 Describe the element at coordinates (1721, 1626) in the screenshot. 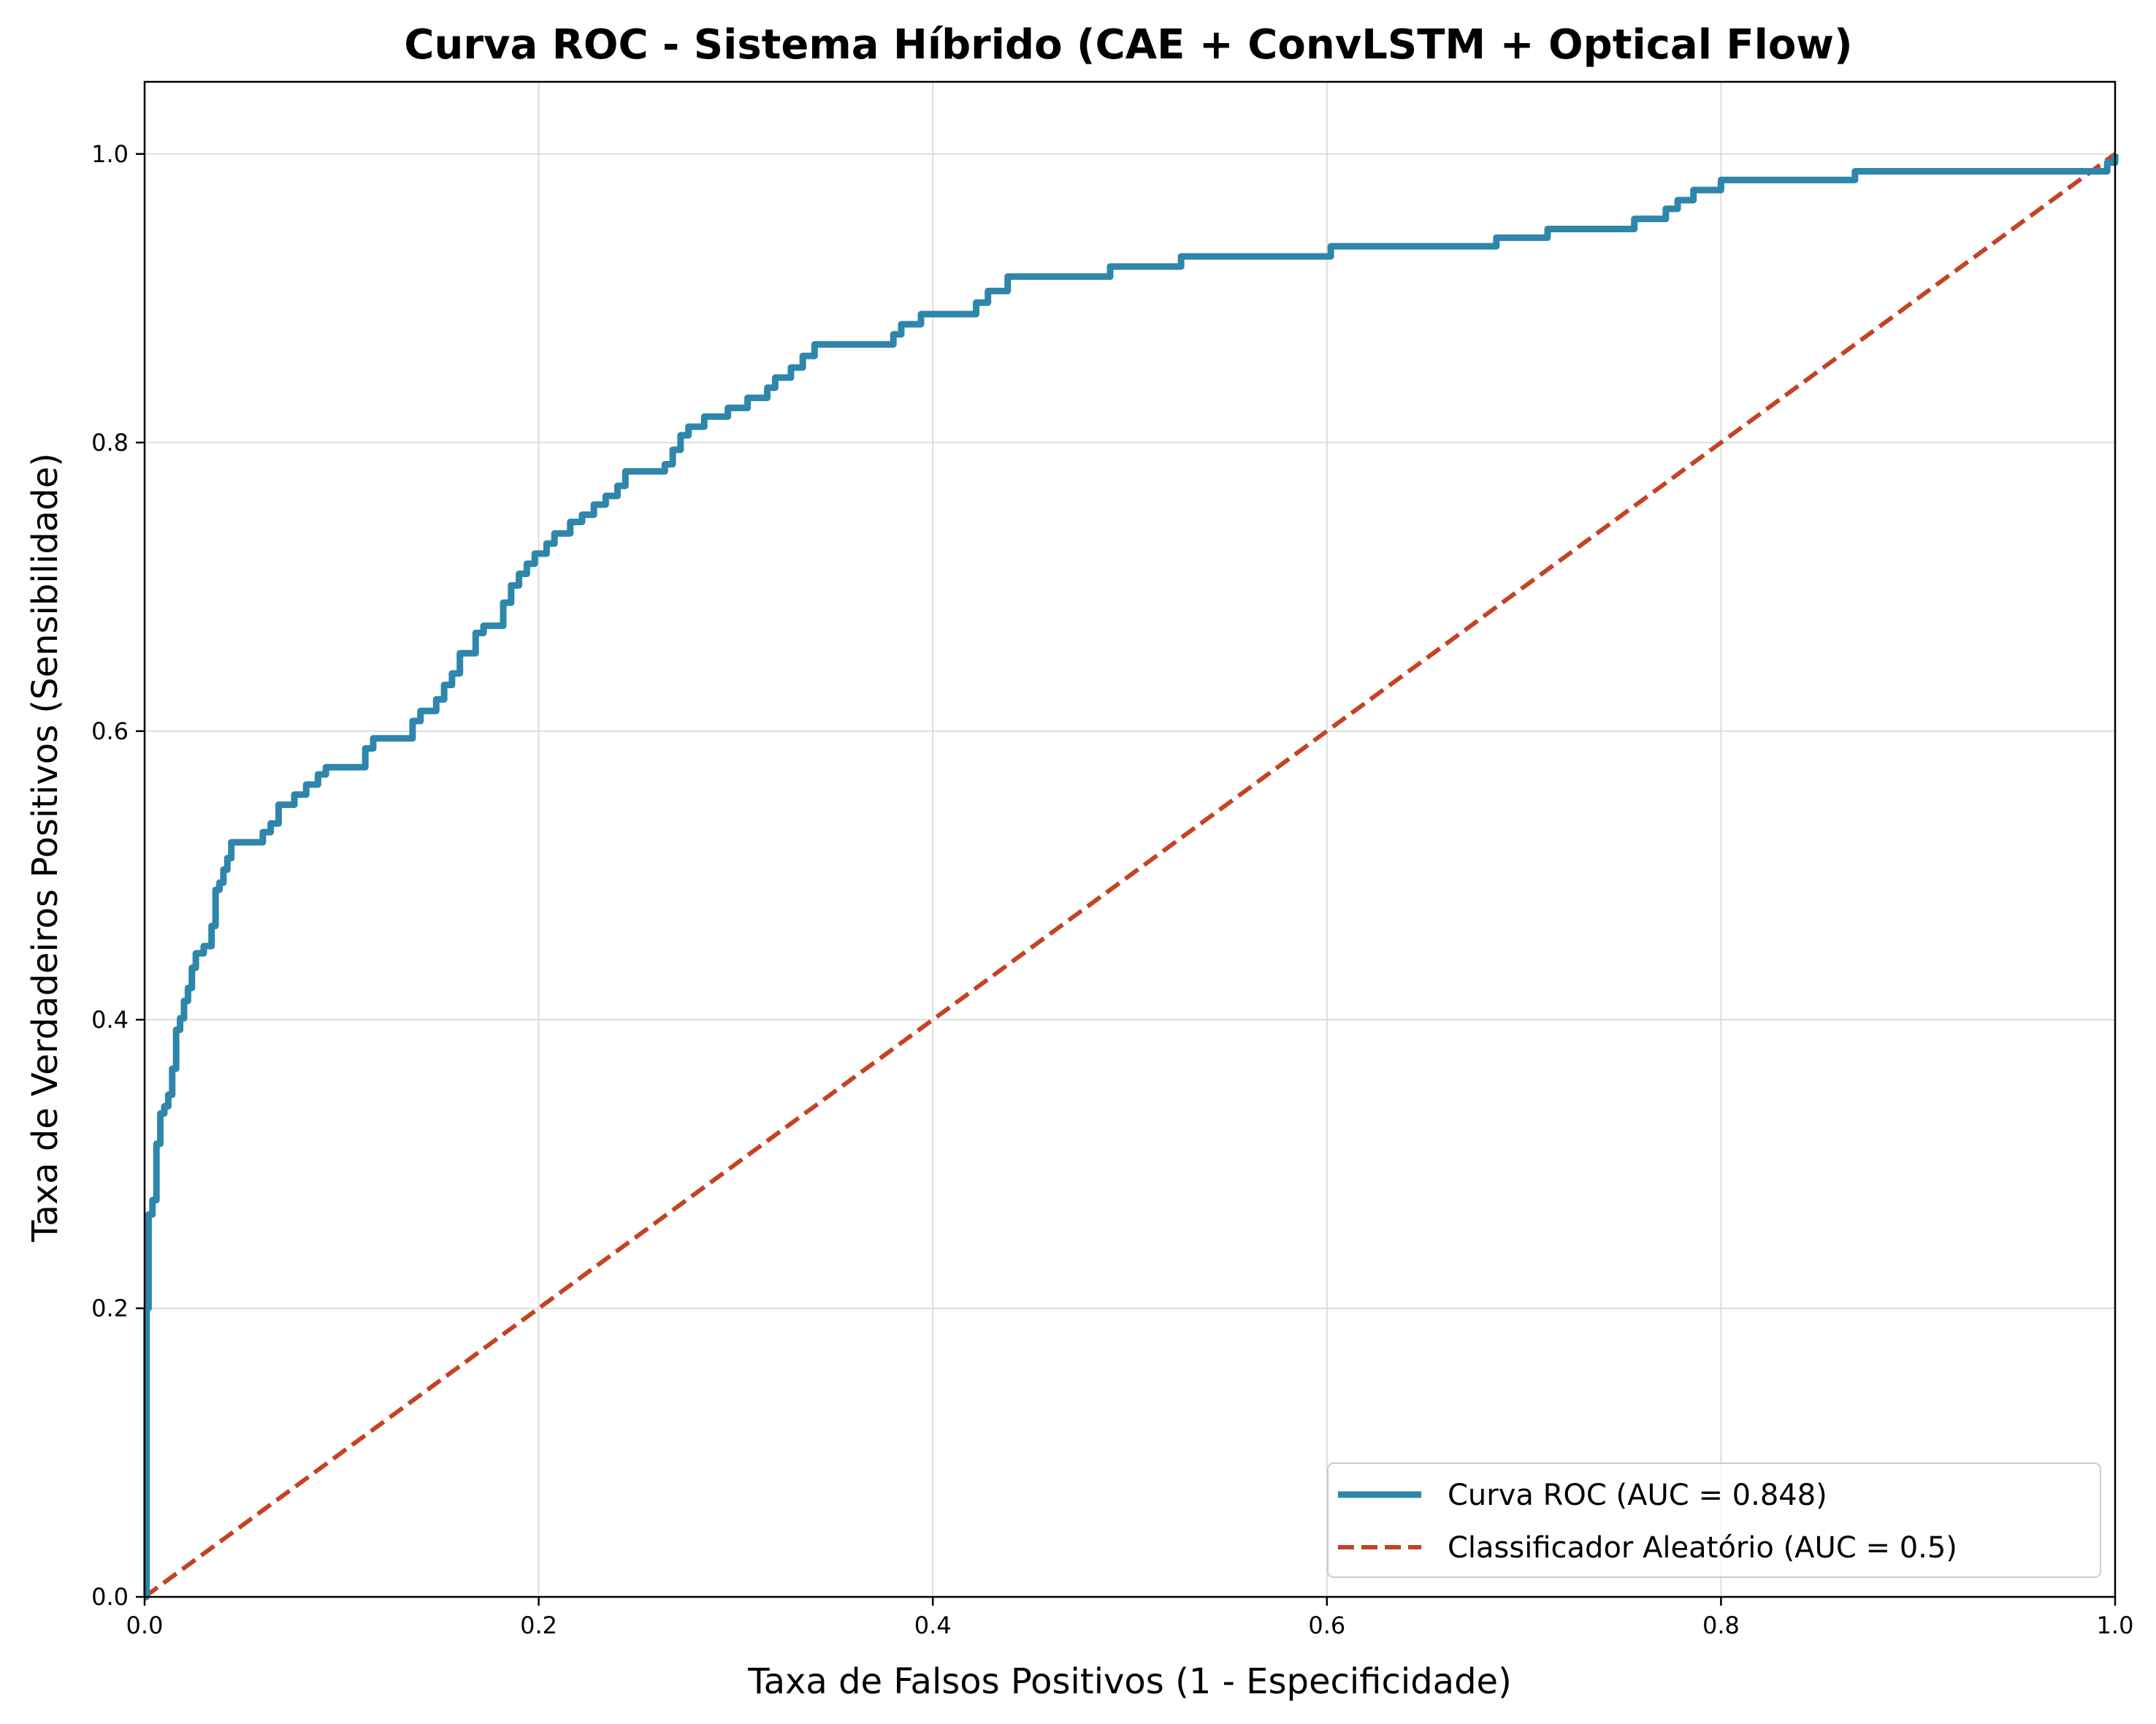

I see `x-tick-label: 0.8` at that location.